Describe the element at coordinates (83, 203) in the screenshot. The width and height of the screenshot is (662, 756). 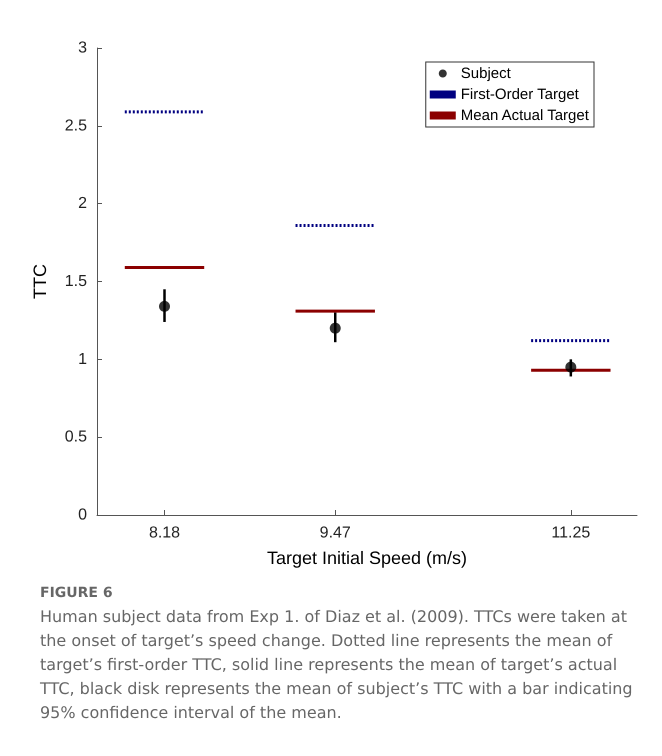
I see `y-tick-label: 2` at that location.